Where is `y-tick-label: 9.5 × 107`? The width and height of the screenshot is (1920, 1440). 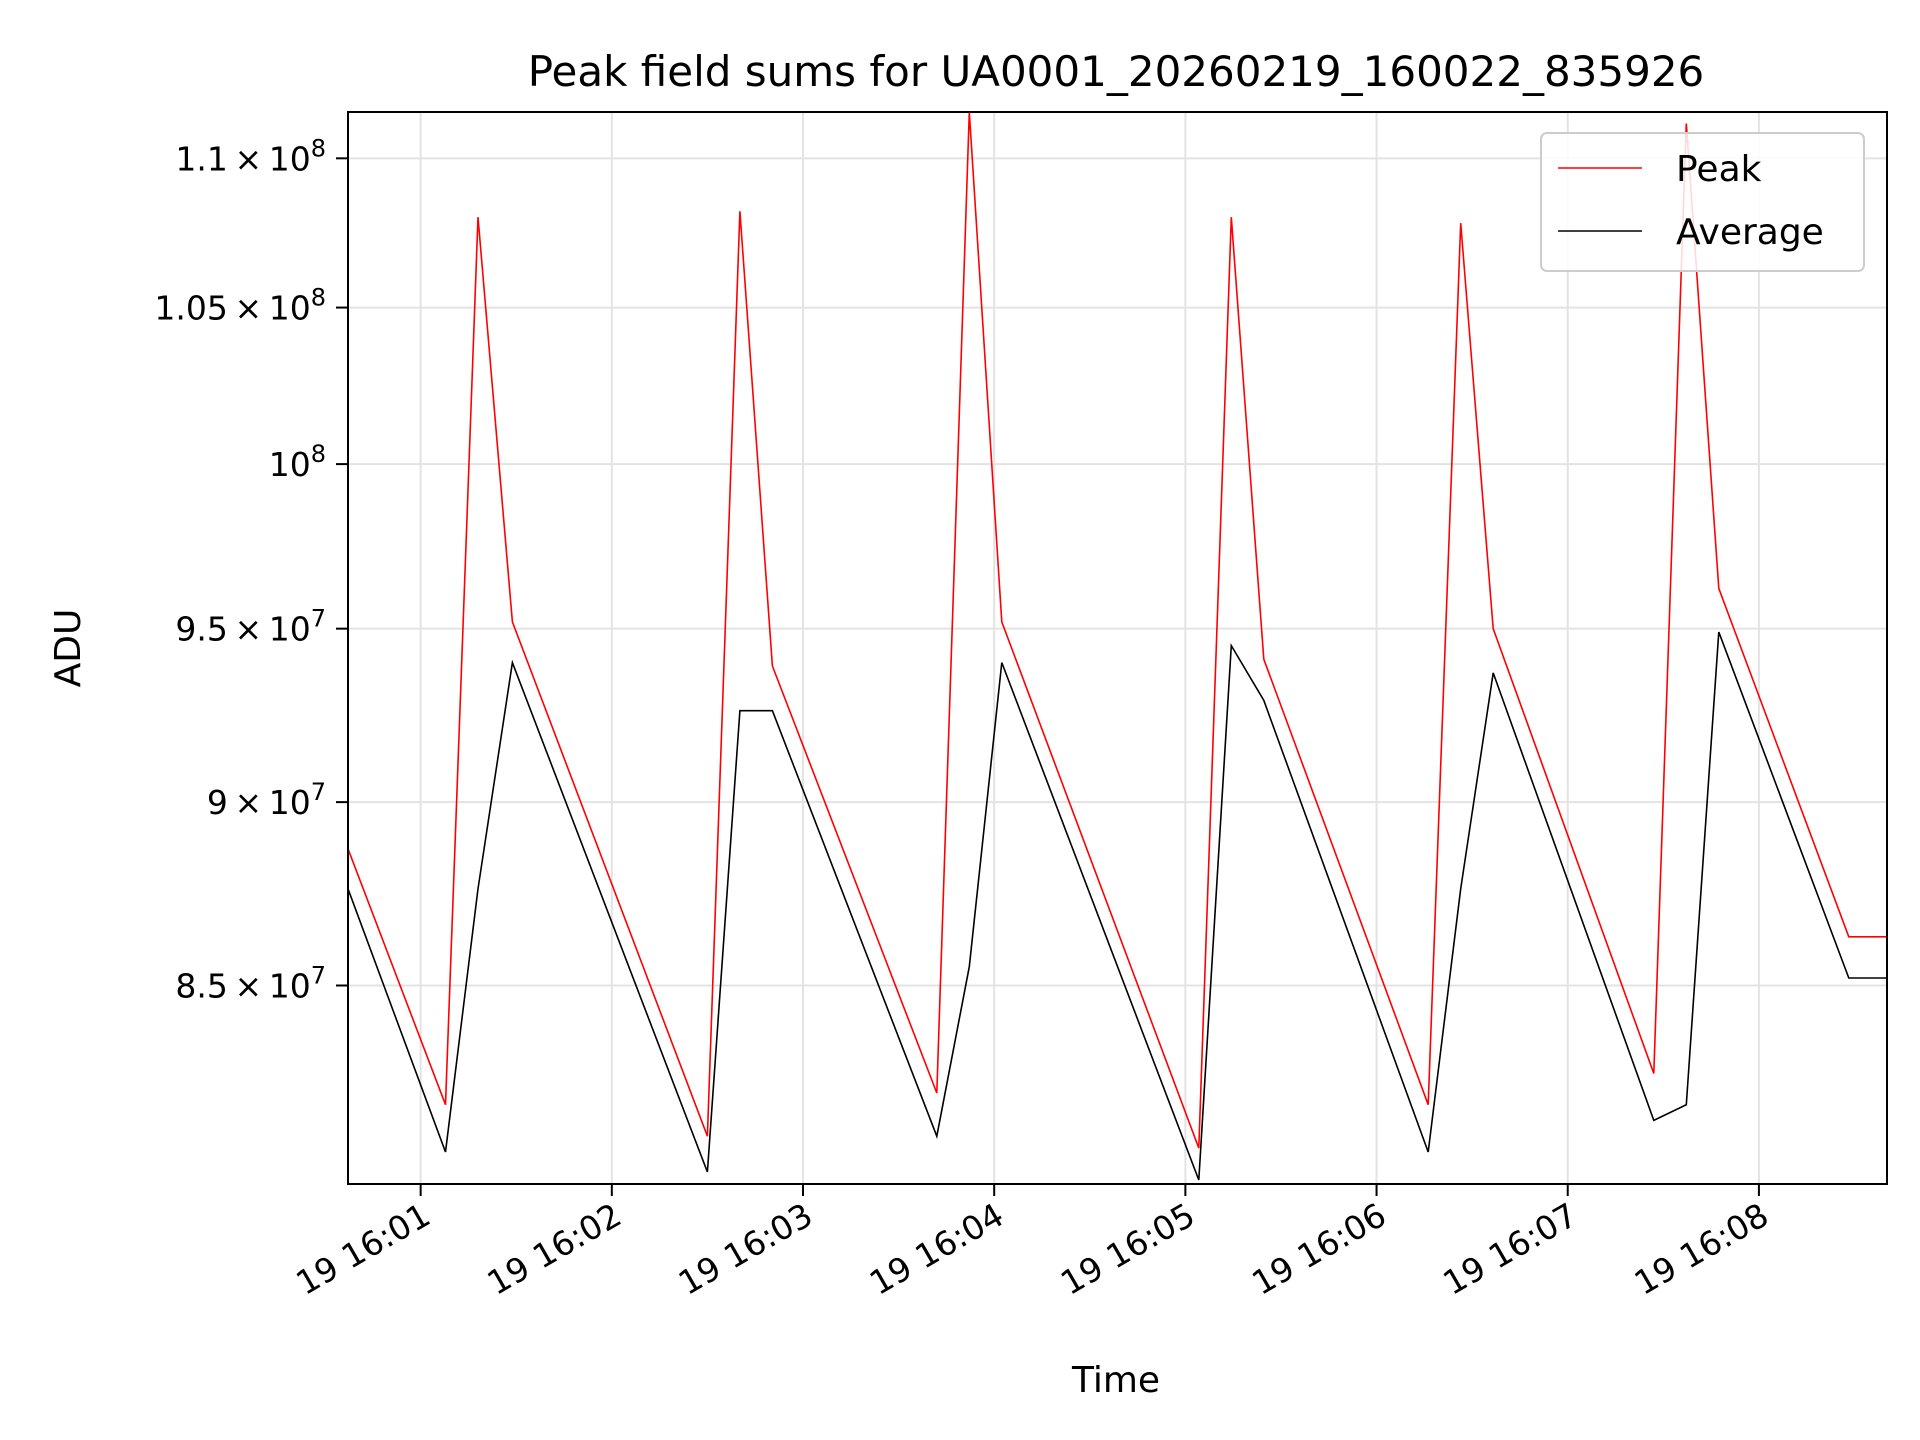
y-tick-label: 9.5 × 107 is located at coordinates (250, 627).